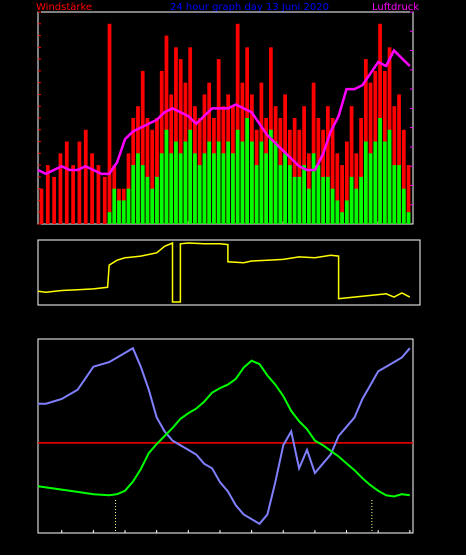 This screenshot has height=555, width=466. What do you see at coordinates (395, 7) in the screenshot?
I see `pressure-axis-title: Luftdruck` at bounding box center [395, 7].